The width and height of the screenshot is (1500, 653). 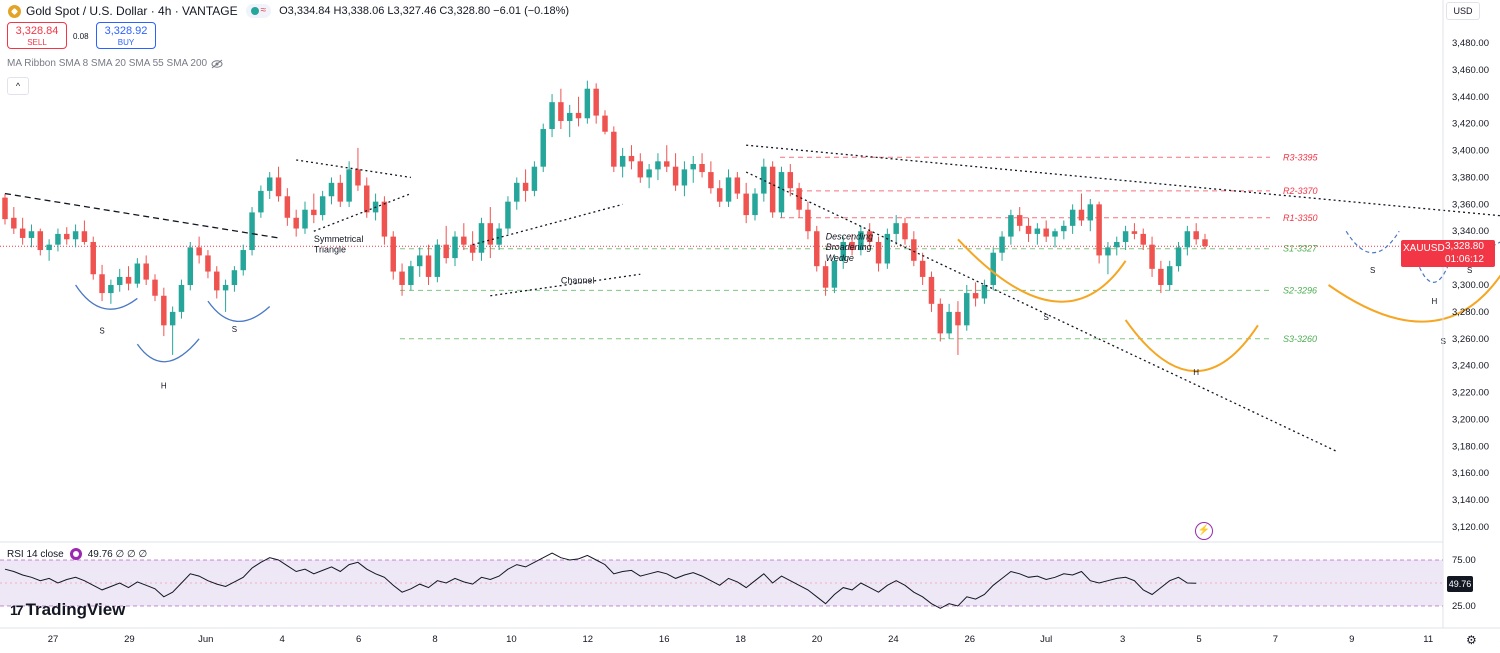 I want to click on time-axis-tick: 29, so click(x=129, y=639).